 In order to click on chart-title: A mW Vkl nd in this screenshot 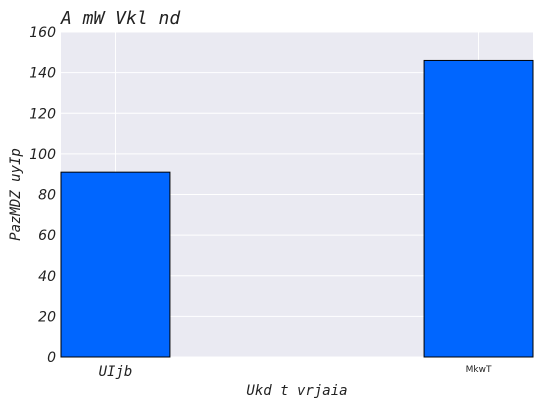, I will do `click(120, 18)`.